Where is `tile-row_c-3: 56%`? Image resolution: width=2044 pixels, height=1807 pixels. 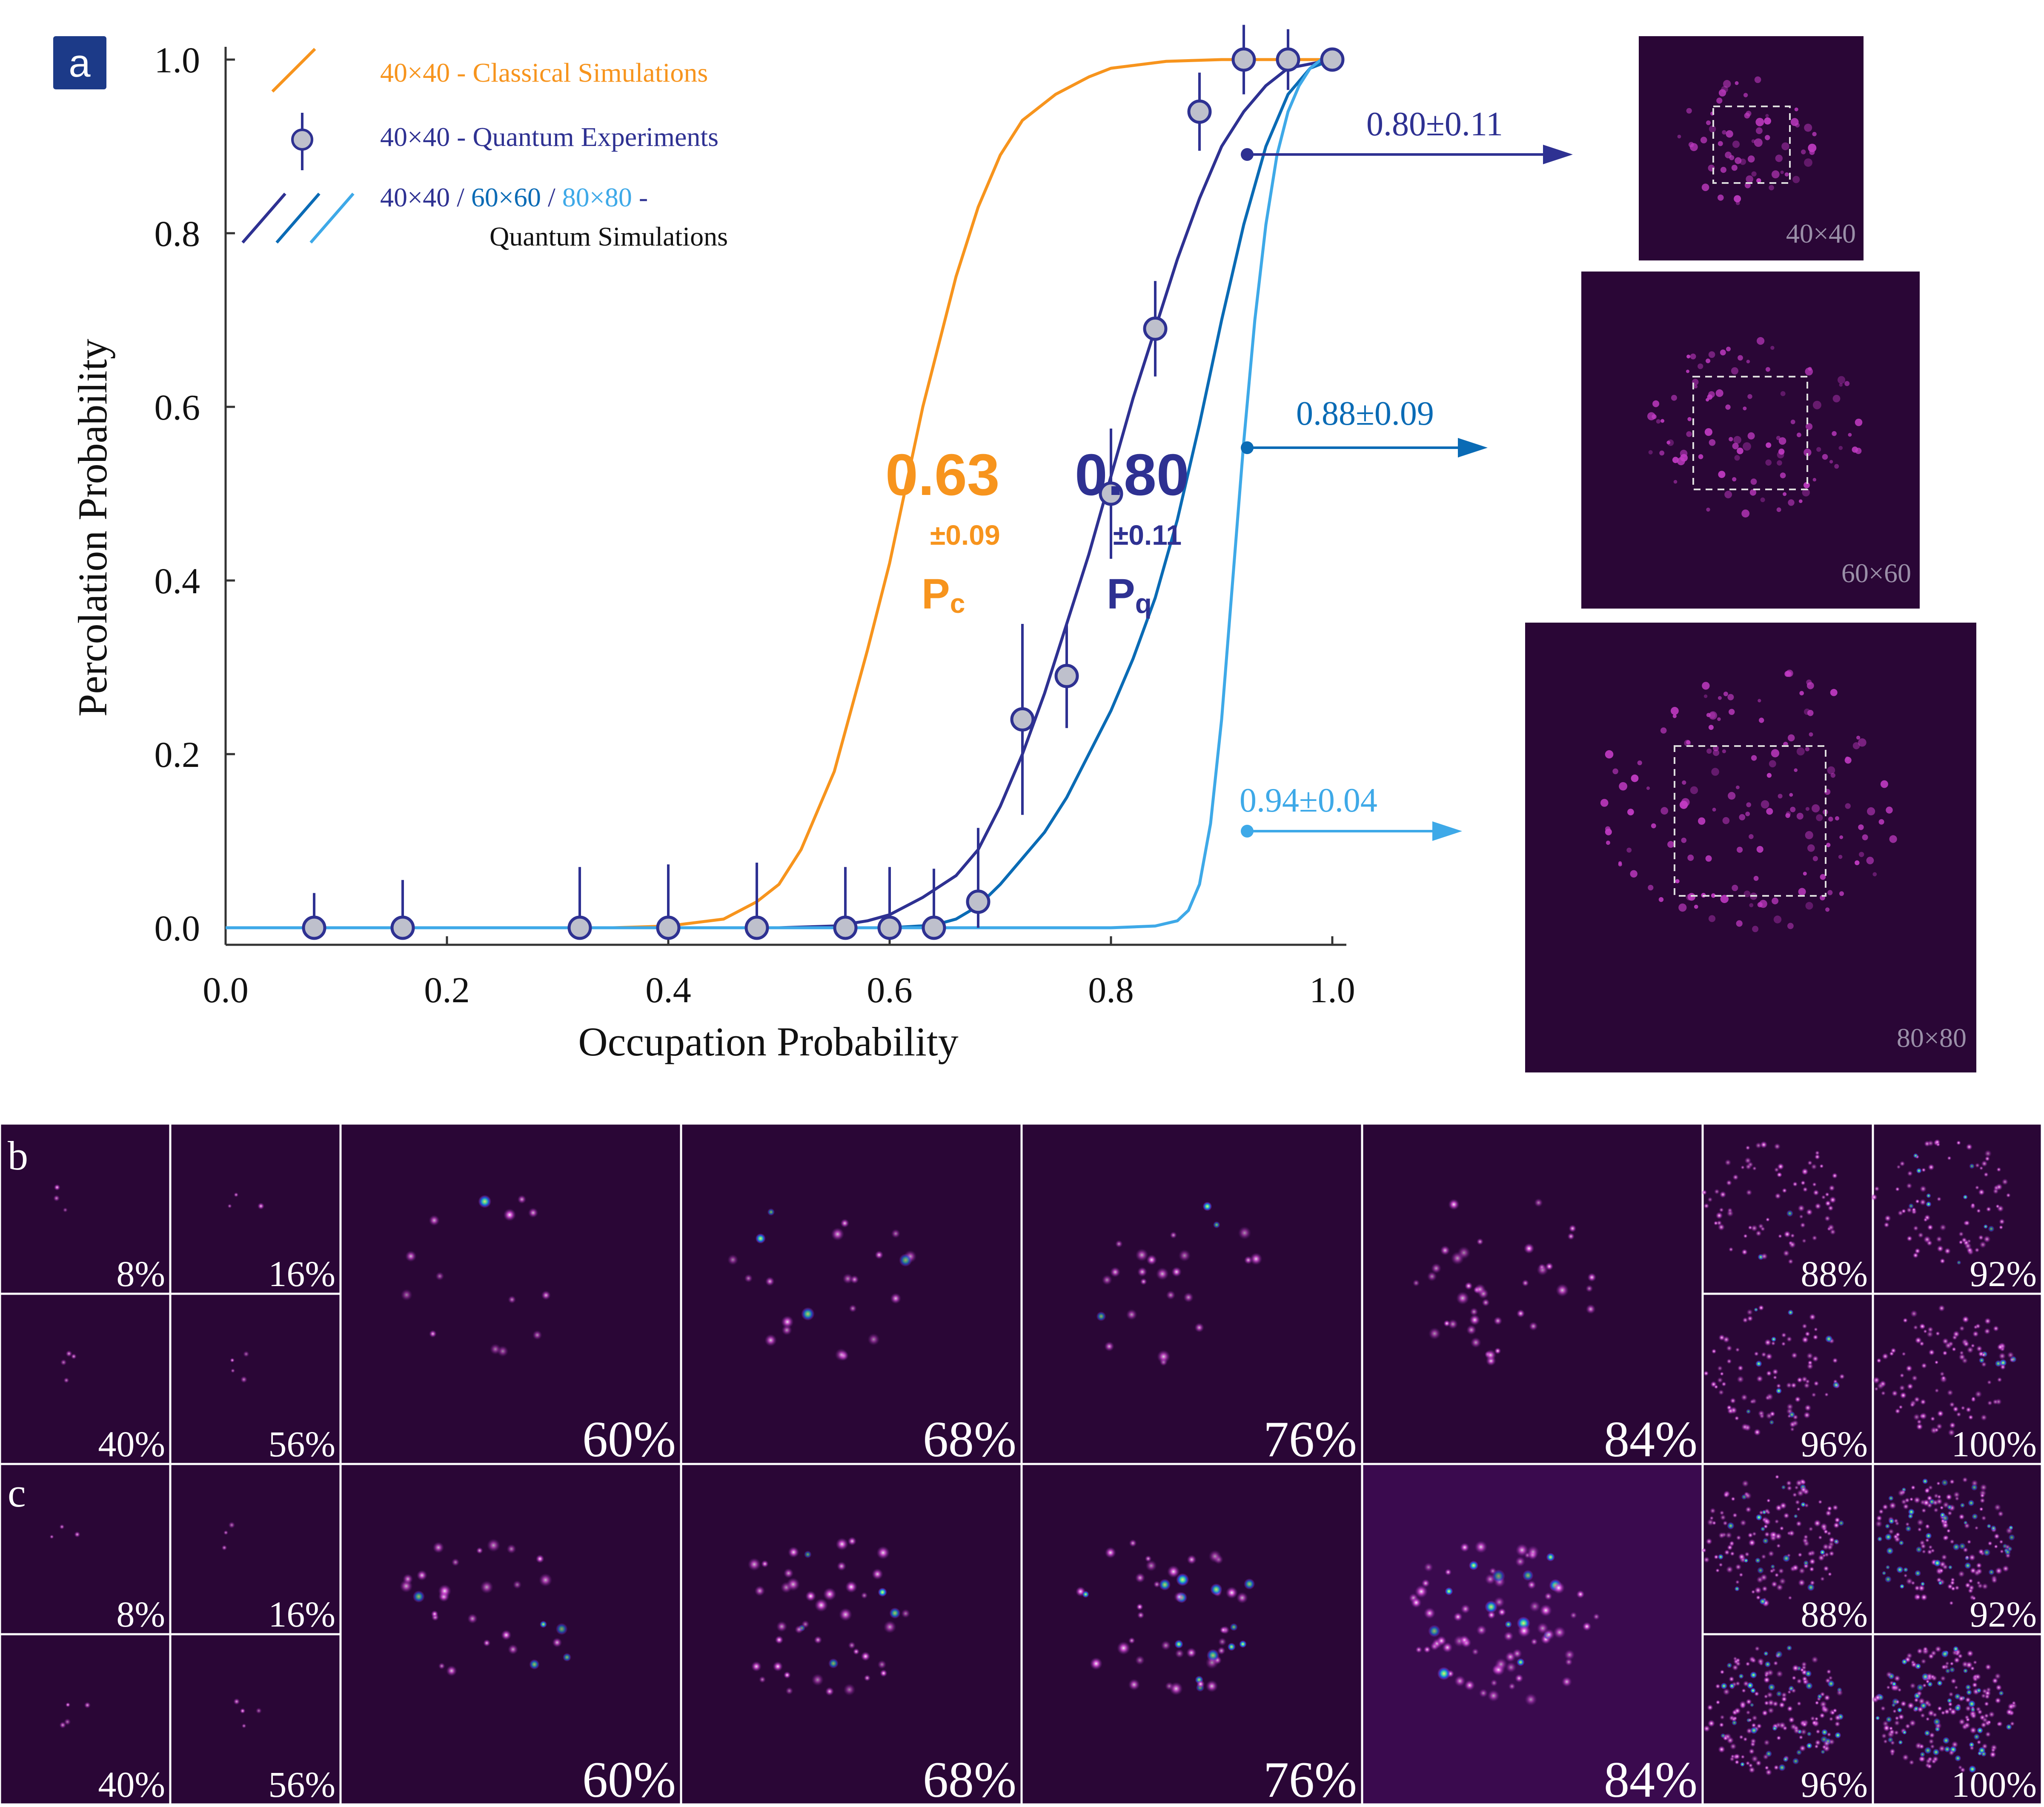 tile-row_c-3: 56% is located at coordinates (255, 1720).